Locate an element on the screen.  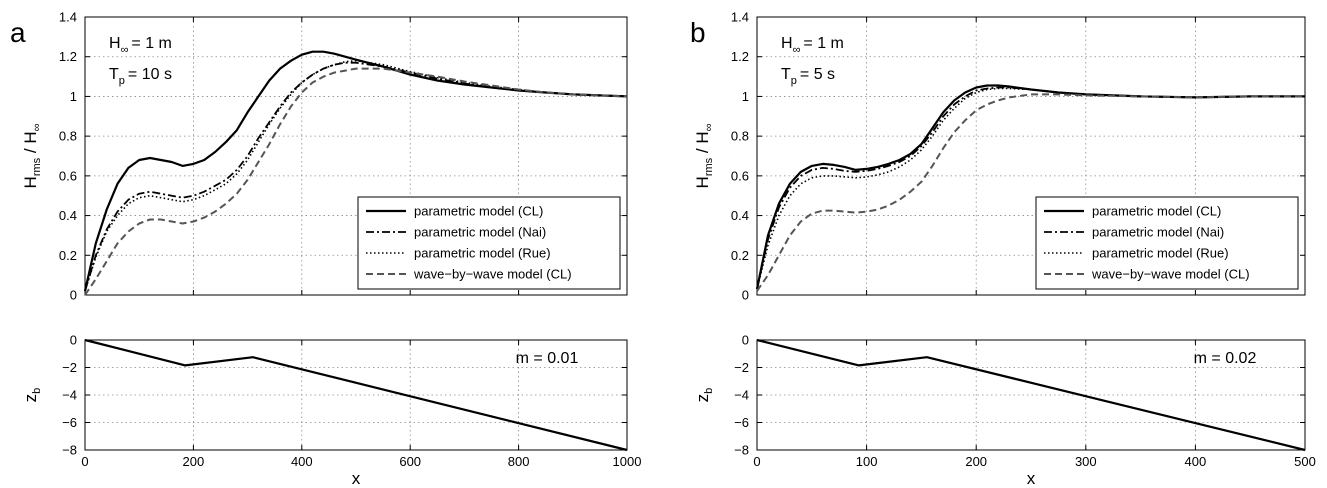
bathymetry-chart: 0 200 400 600 800 1000 −8 −6 −4 −2 0 m = 0.01 x zb is located at coordinates (331, 410).